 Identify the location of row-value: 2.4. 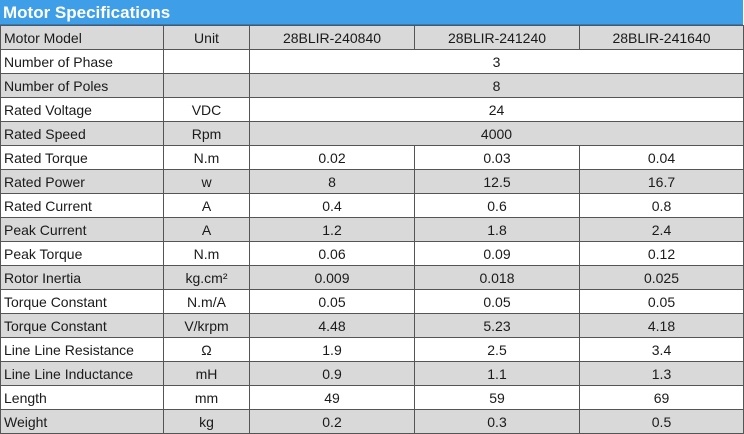
(661, 229).